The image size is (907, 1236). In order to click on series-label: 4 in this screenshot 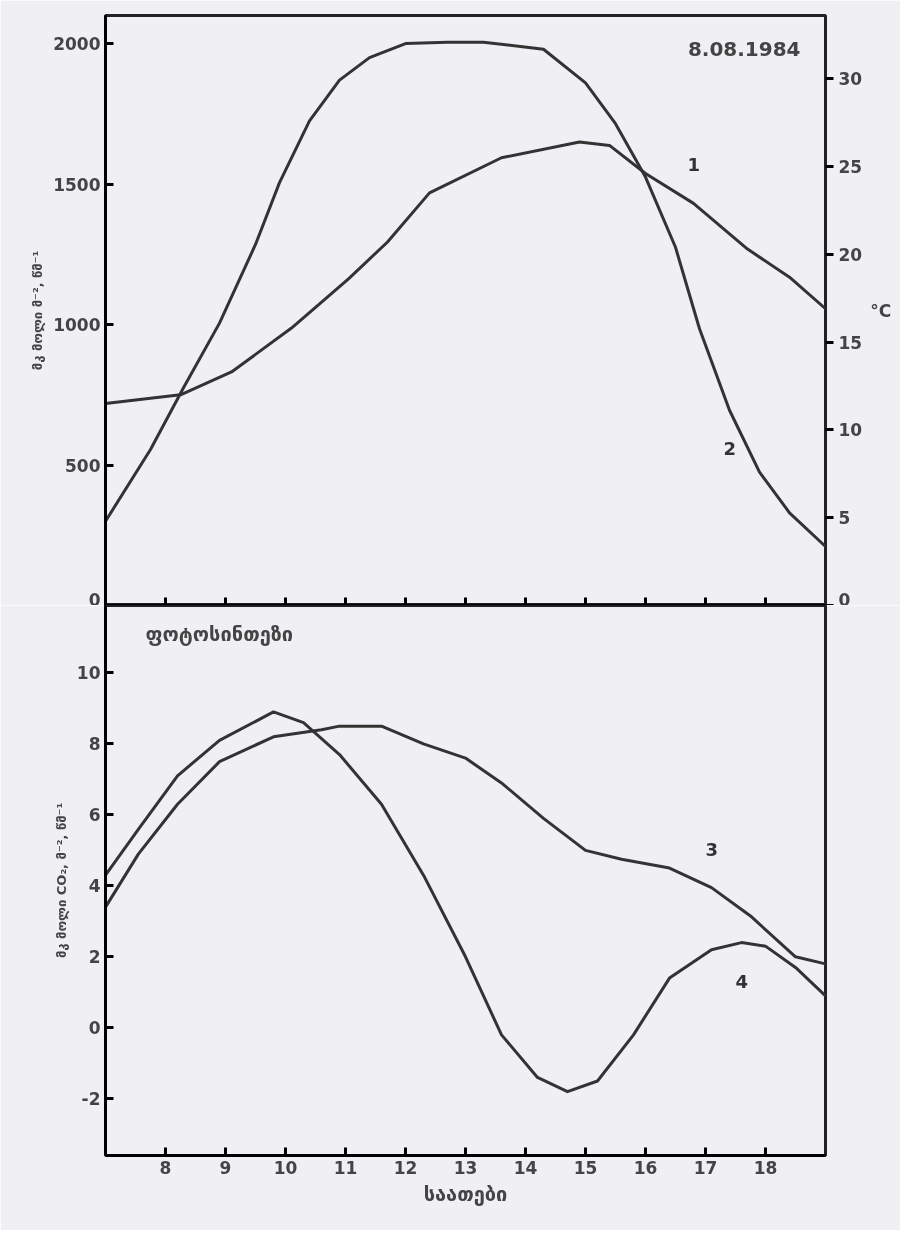, I will do `click(742, 981)`.